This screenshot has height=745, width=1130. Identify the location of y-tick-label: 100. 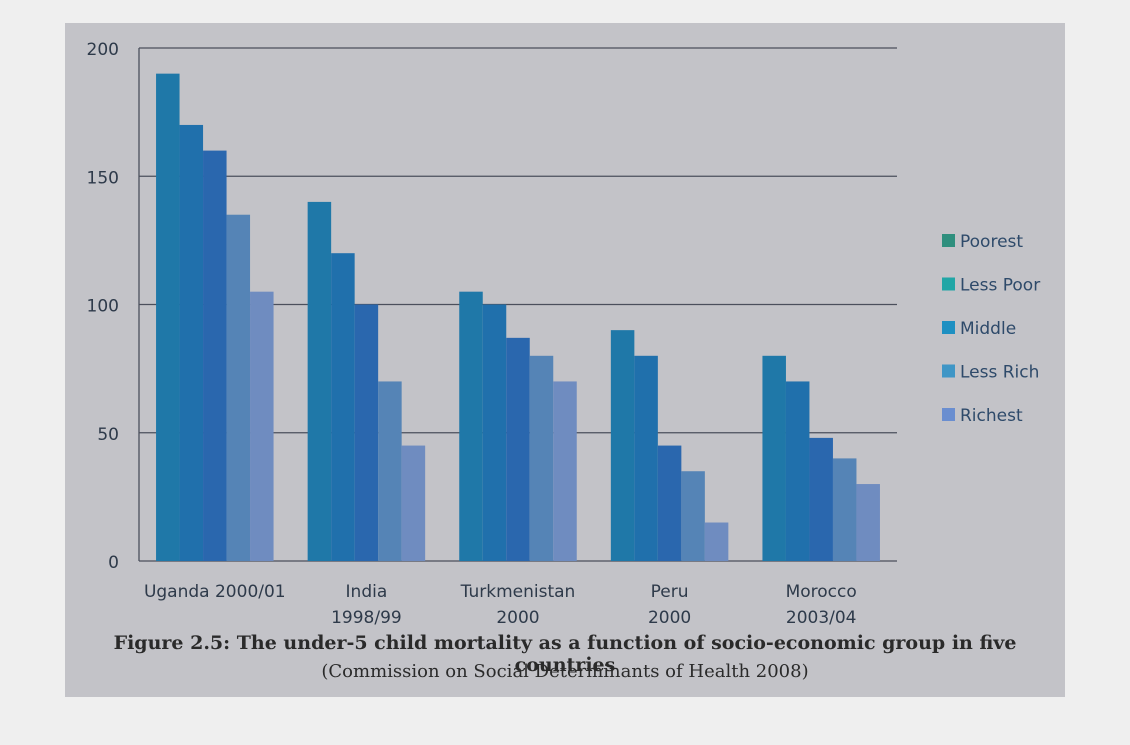
(103, 307).